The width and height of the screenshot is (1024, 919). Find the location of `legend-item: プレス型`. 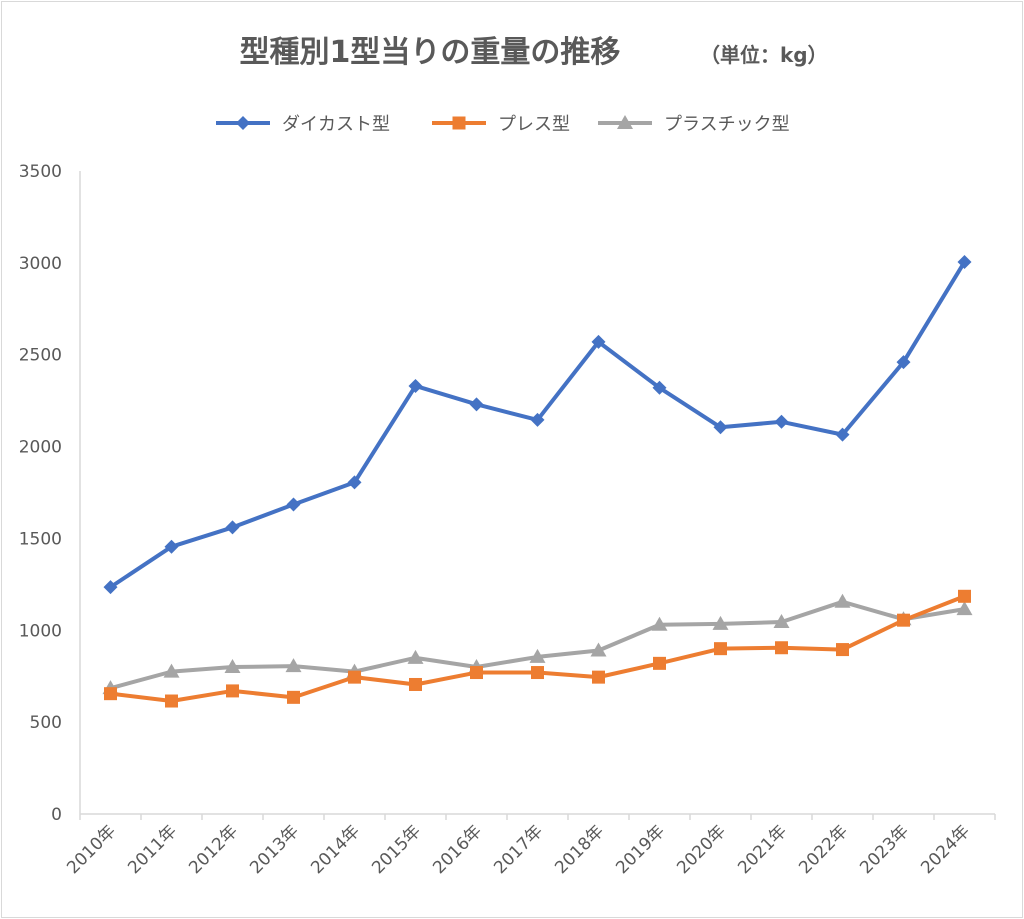

legend-item: プレス型 is located at coordinates (501, 124).